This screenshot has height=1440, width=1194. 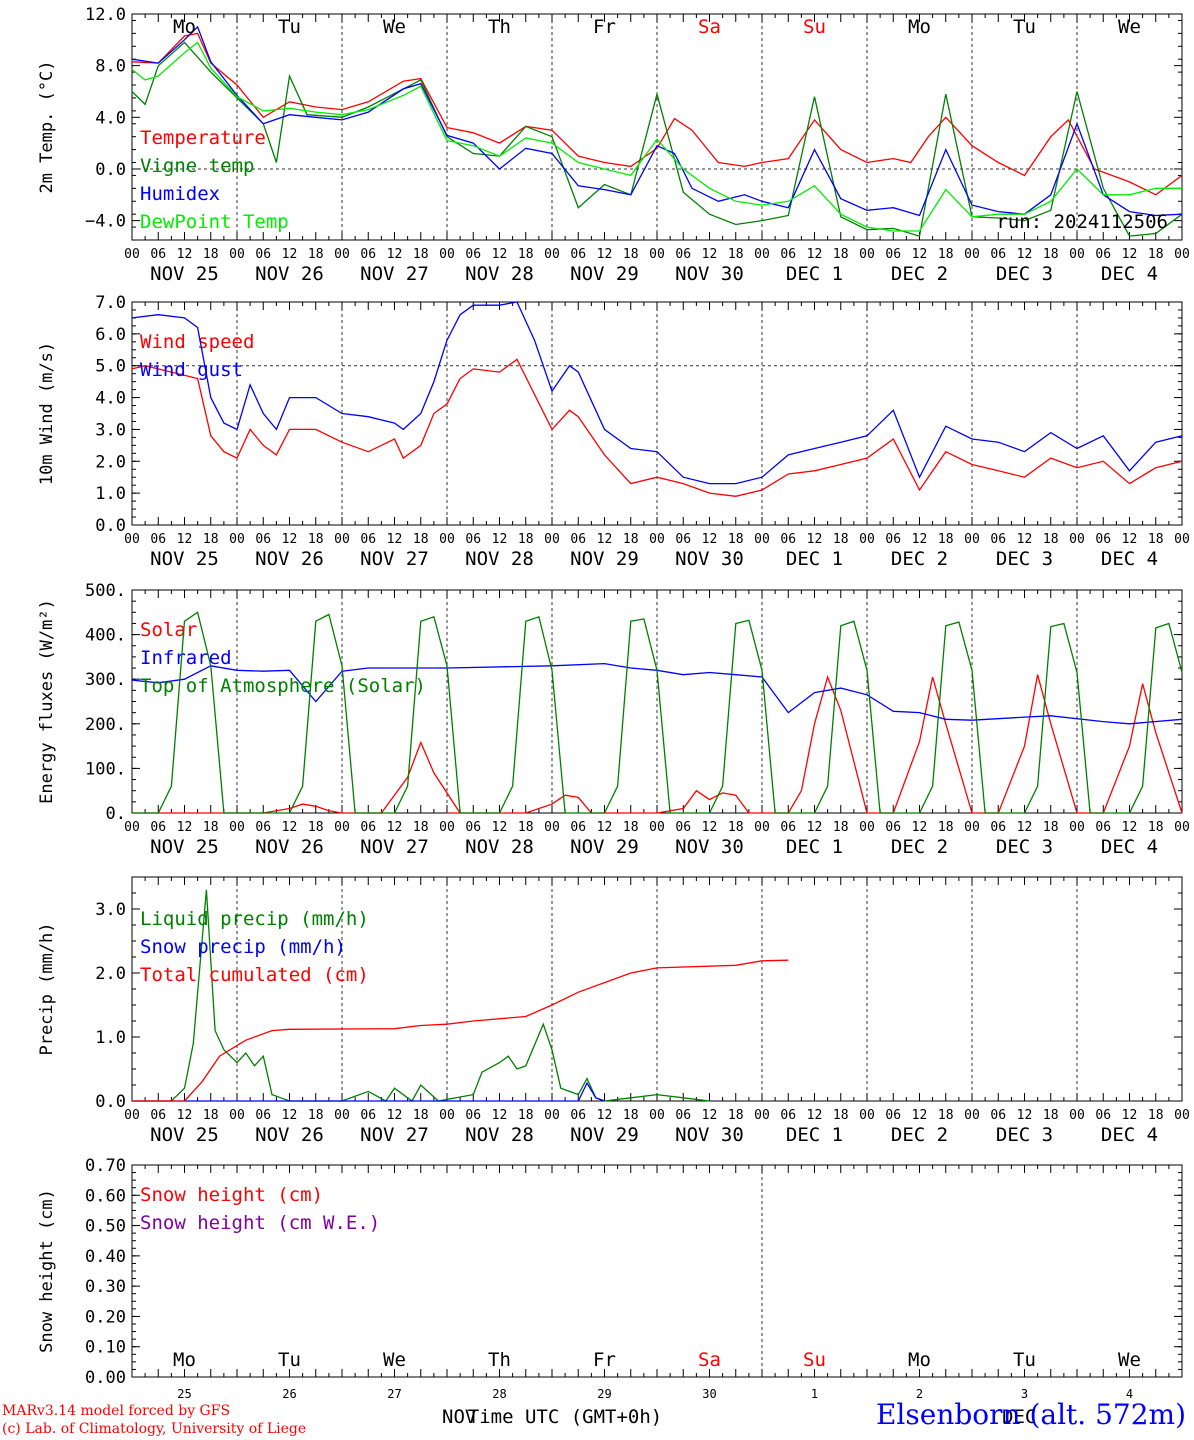 I want to click on legend-entry: Infrared, so click(x=186, y=658).